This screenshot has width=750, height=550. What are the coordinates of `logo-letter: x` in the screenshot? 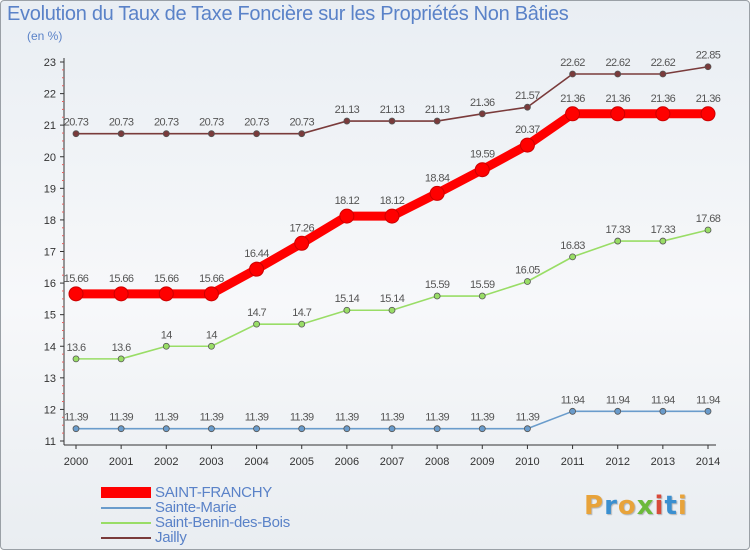 It's located at (645, 506).